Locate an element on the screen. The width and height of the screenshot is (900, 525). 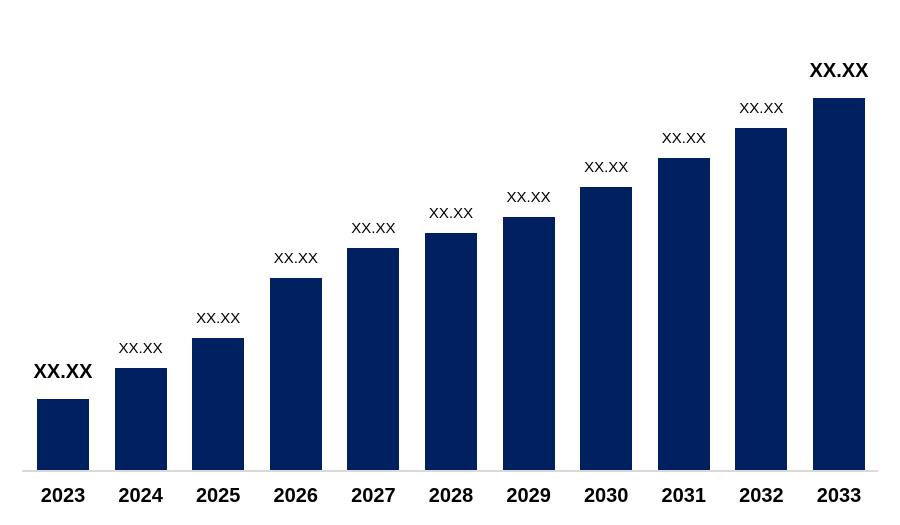
value-label-2027: XX.XX is located at coordinates (373, 228).